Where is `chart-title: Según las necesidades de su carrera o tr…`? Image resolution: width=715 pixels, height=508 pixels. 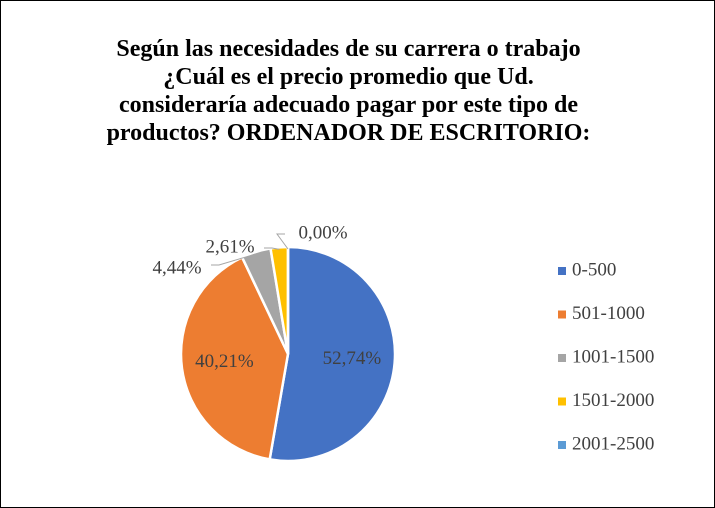 chart-title: Según las necesidades de su carrera o tr… is located at coordinates (348, 91).